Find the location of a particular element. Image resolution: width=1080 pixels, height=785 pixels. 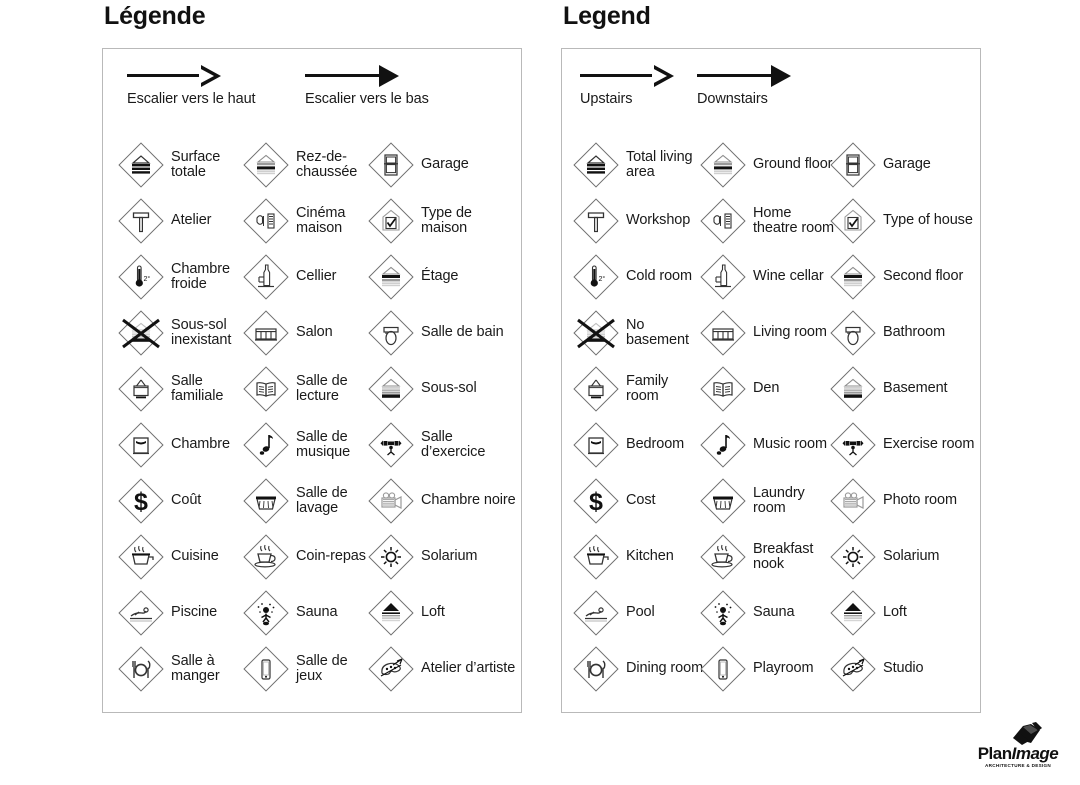

legend-entry: Cuisine is located at coordinates (181, 557).